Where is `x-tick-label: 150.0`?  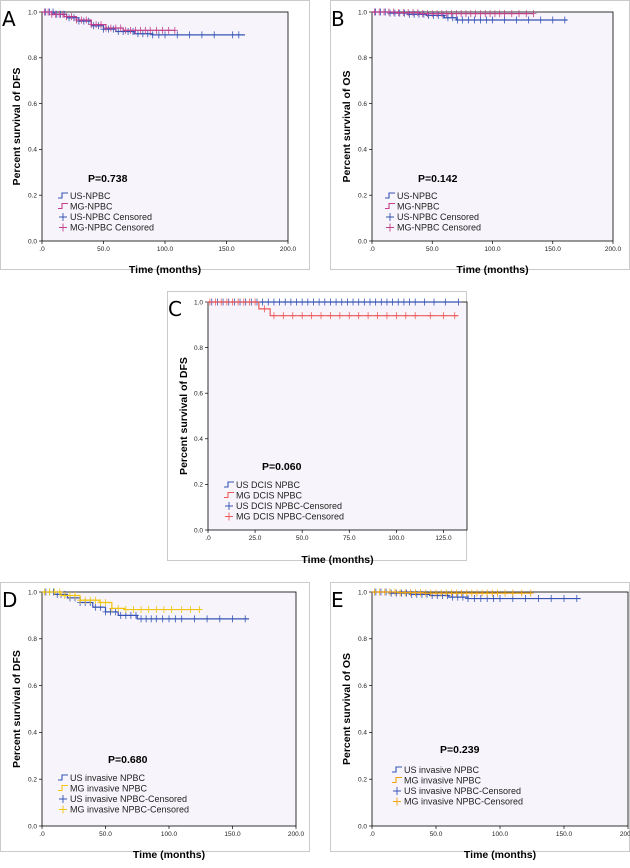 x-tick-label: 150.0 is located at coordinates (226, 249).